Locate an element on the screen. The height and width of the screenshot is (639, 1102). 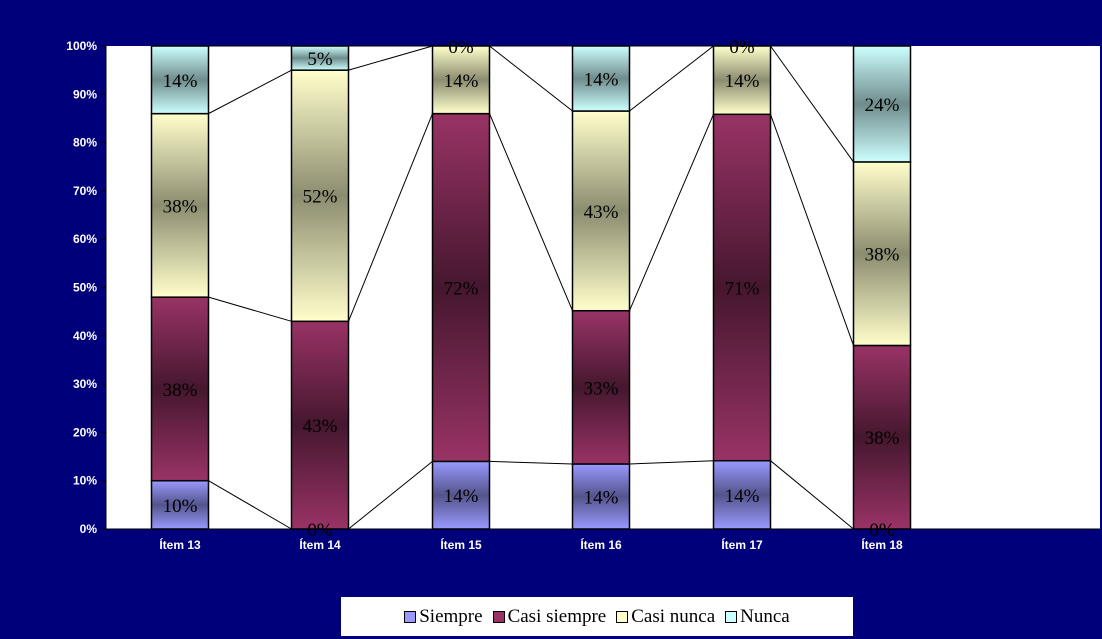
legend: Siempre Casi siempre Casi nunca Nunca is located at coordinates (597, 616).